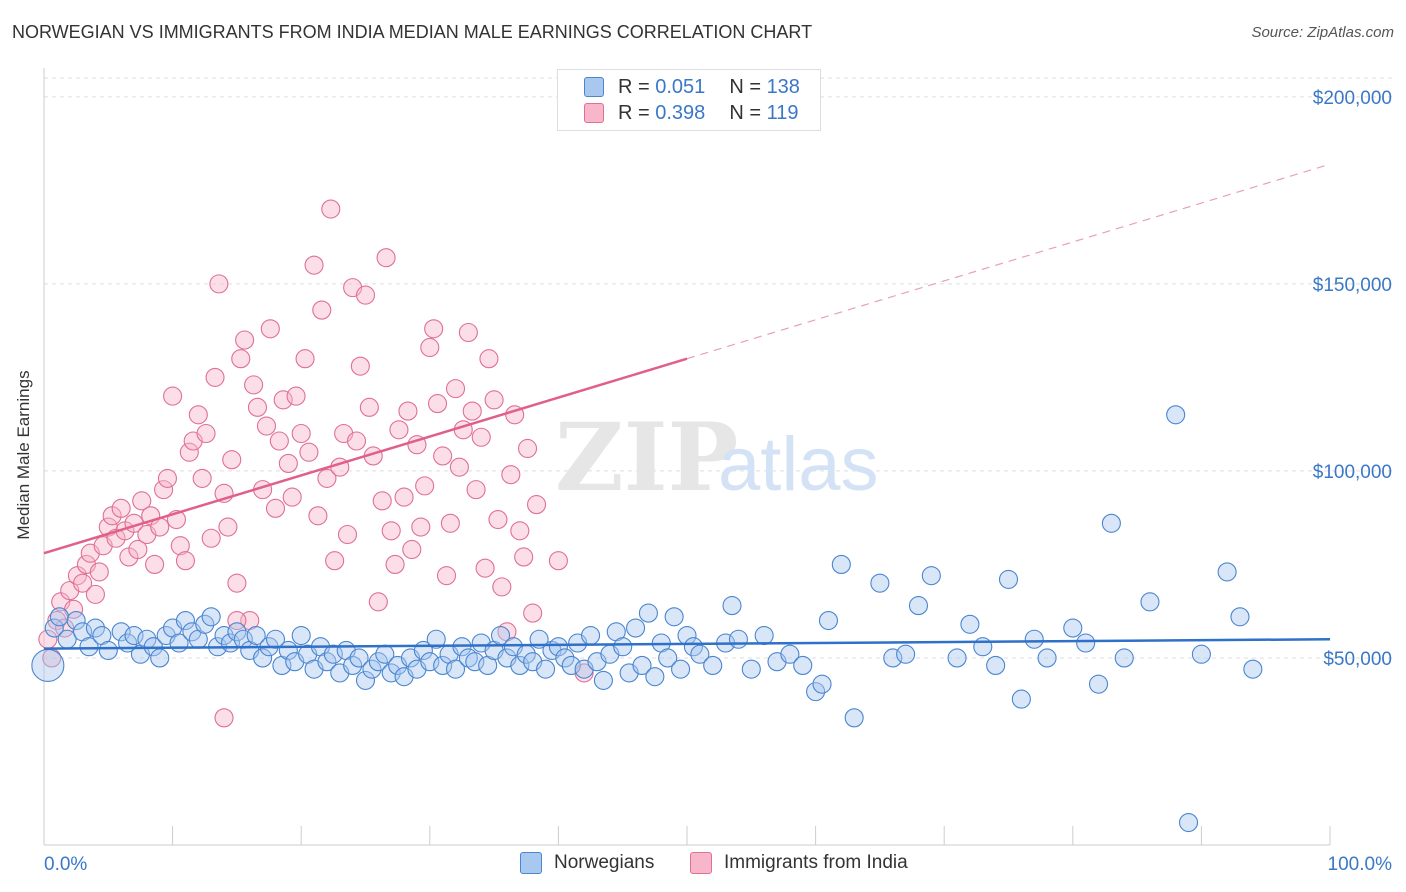  Describe the element at coordinates (689, 100) in the screenshot. I see `stats-legend: R = 0.051 N = 138 R = 0.398 N = 119` at that location.